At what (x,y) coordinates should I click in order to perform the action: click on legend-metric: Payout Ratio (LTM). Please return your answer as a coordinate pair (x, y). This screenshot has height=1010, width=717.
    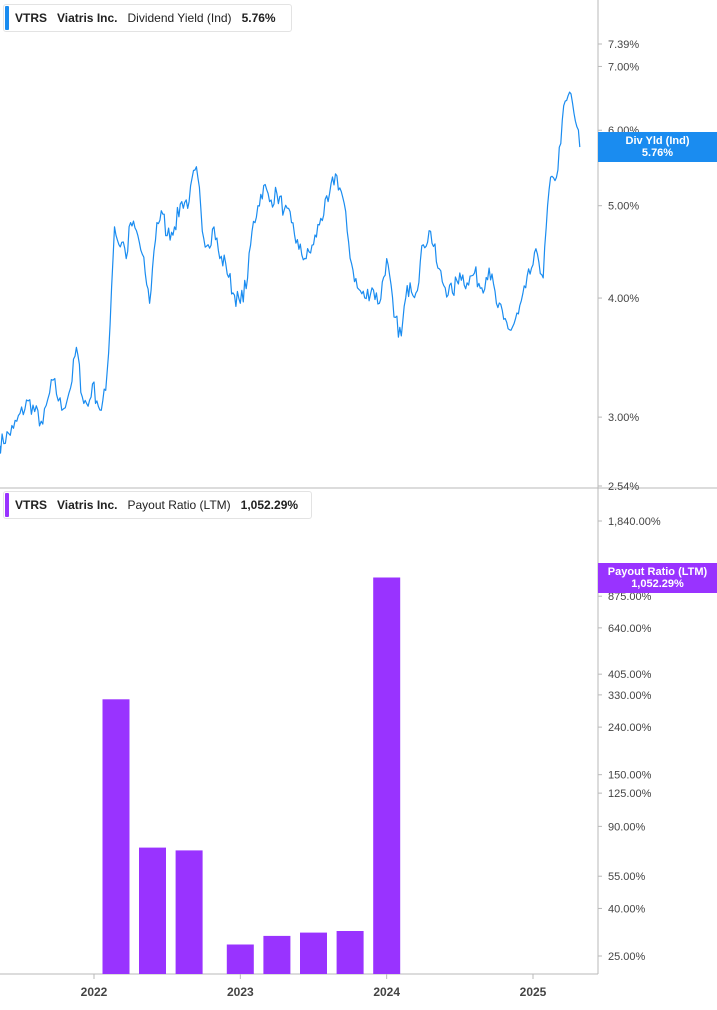
    Looking at the image, I should click on (179, 505).